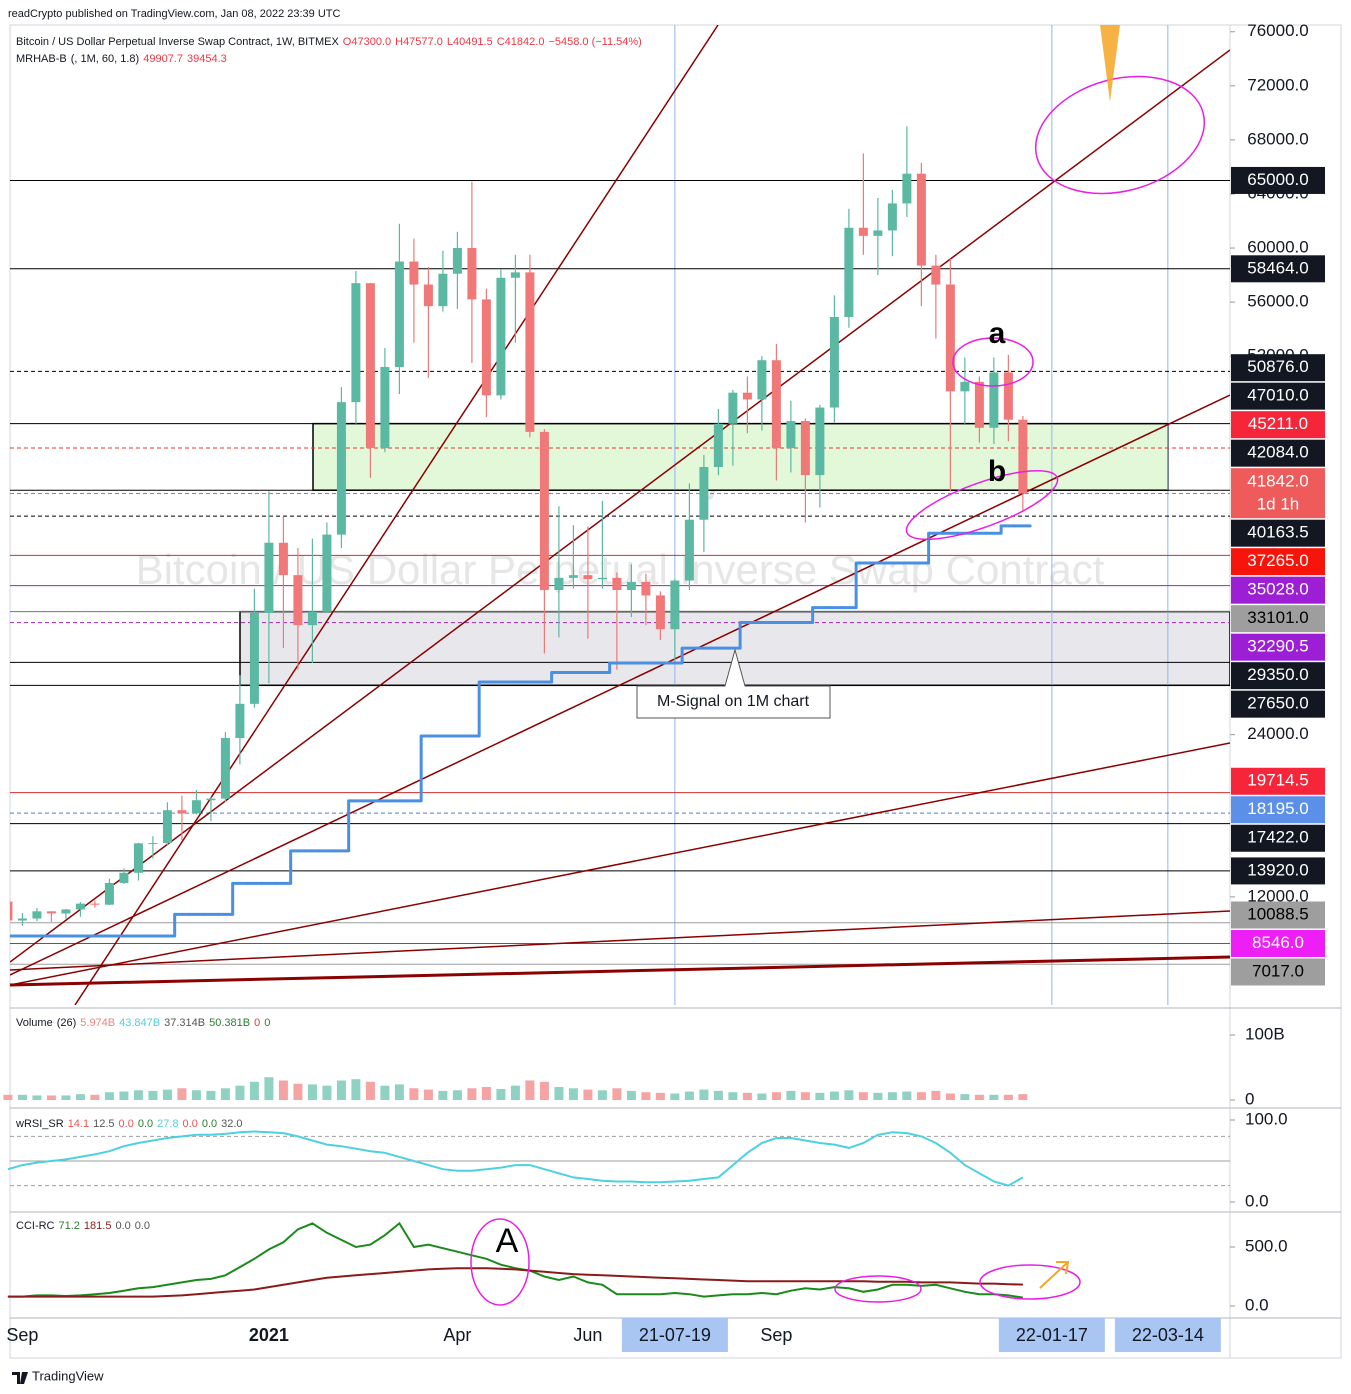 The image size is (1351, 1394). What do you see at coordinates (1277, 895) in the screenshot?
I see `y-tick-label: 12000.0` at bounding box center [1277, 895].